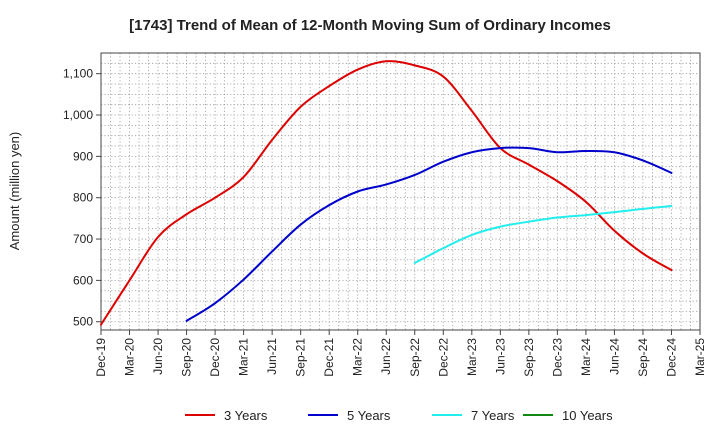 This screenshot has width=720, height=440. Describe the element at coordinates (187, 357) in the screenshot. I see `x-tick-label: Sep-20` at that location.